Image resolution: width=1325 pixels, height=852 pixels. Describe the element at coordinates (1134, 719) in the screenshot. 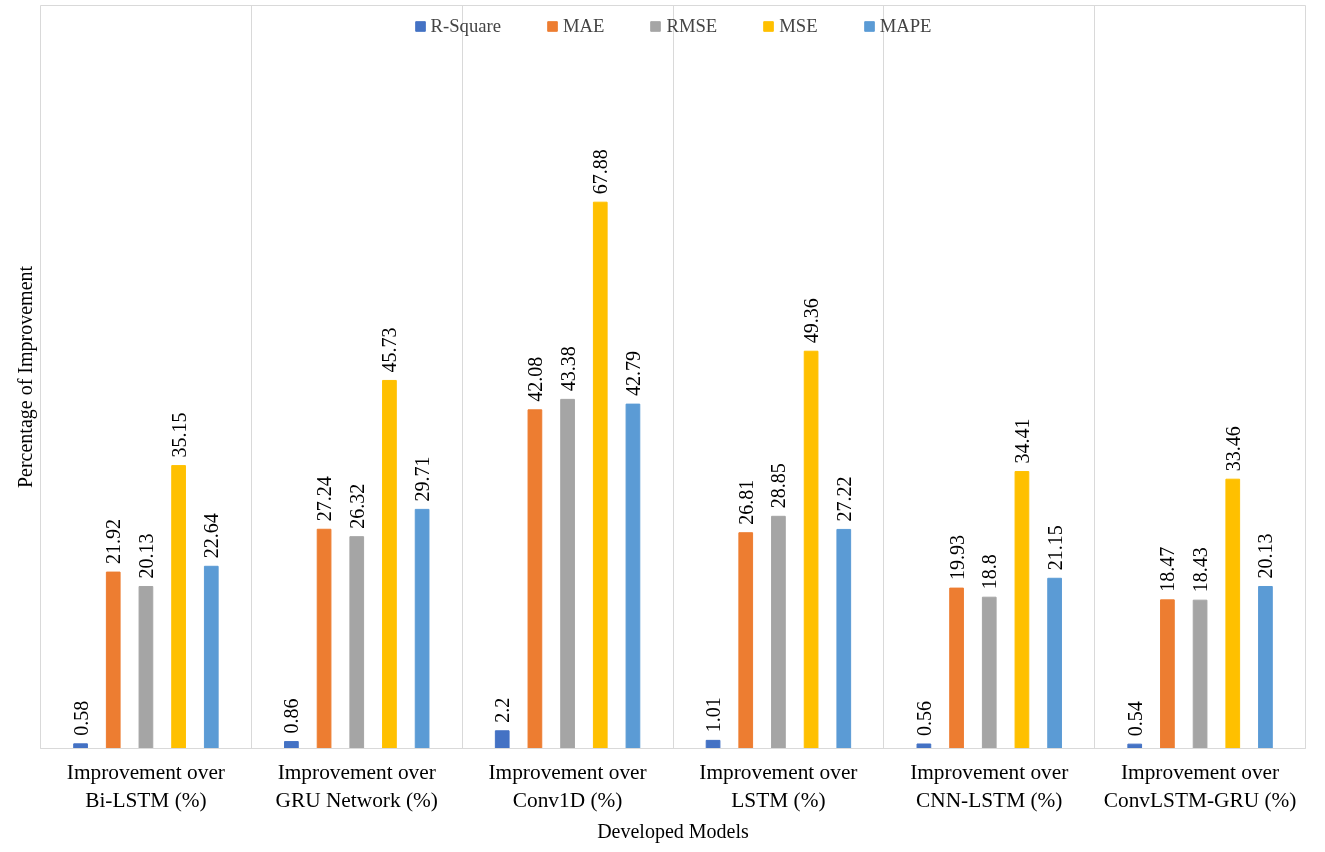

I see `data-label: 0.54` at that location.